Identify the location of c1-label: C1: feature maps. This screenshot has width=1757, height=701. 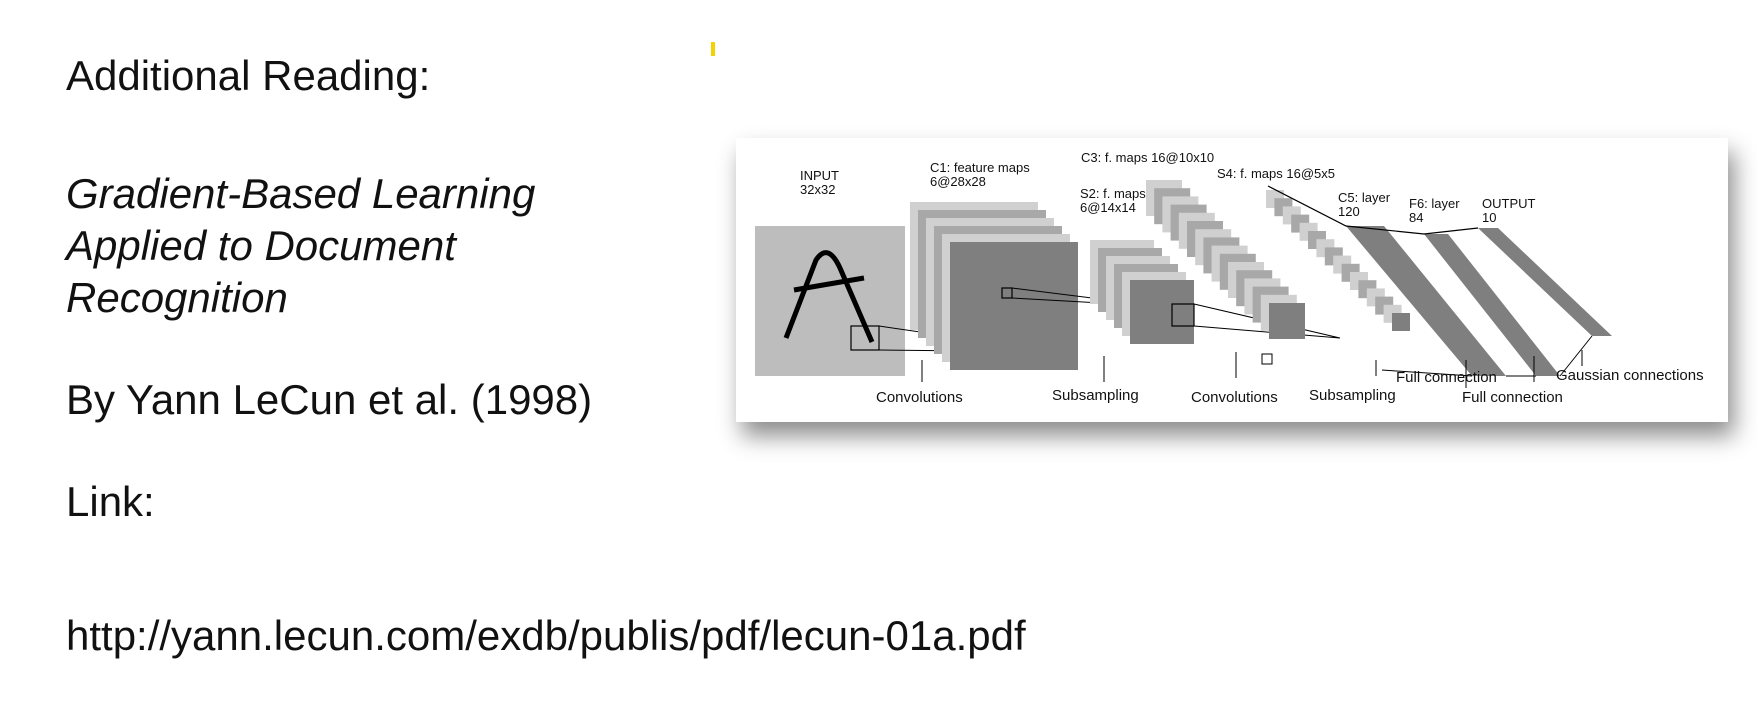
(980, 167).